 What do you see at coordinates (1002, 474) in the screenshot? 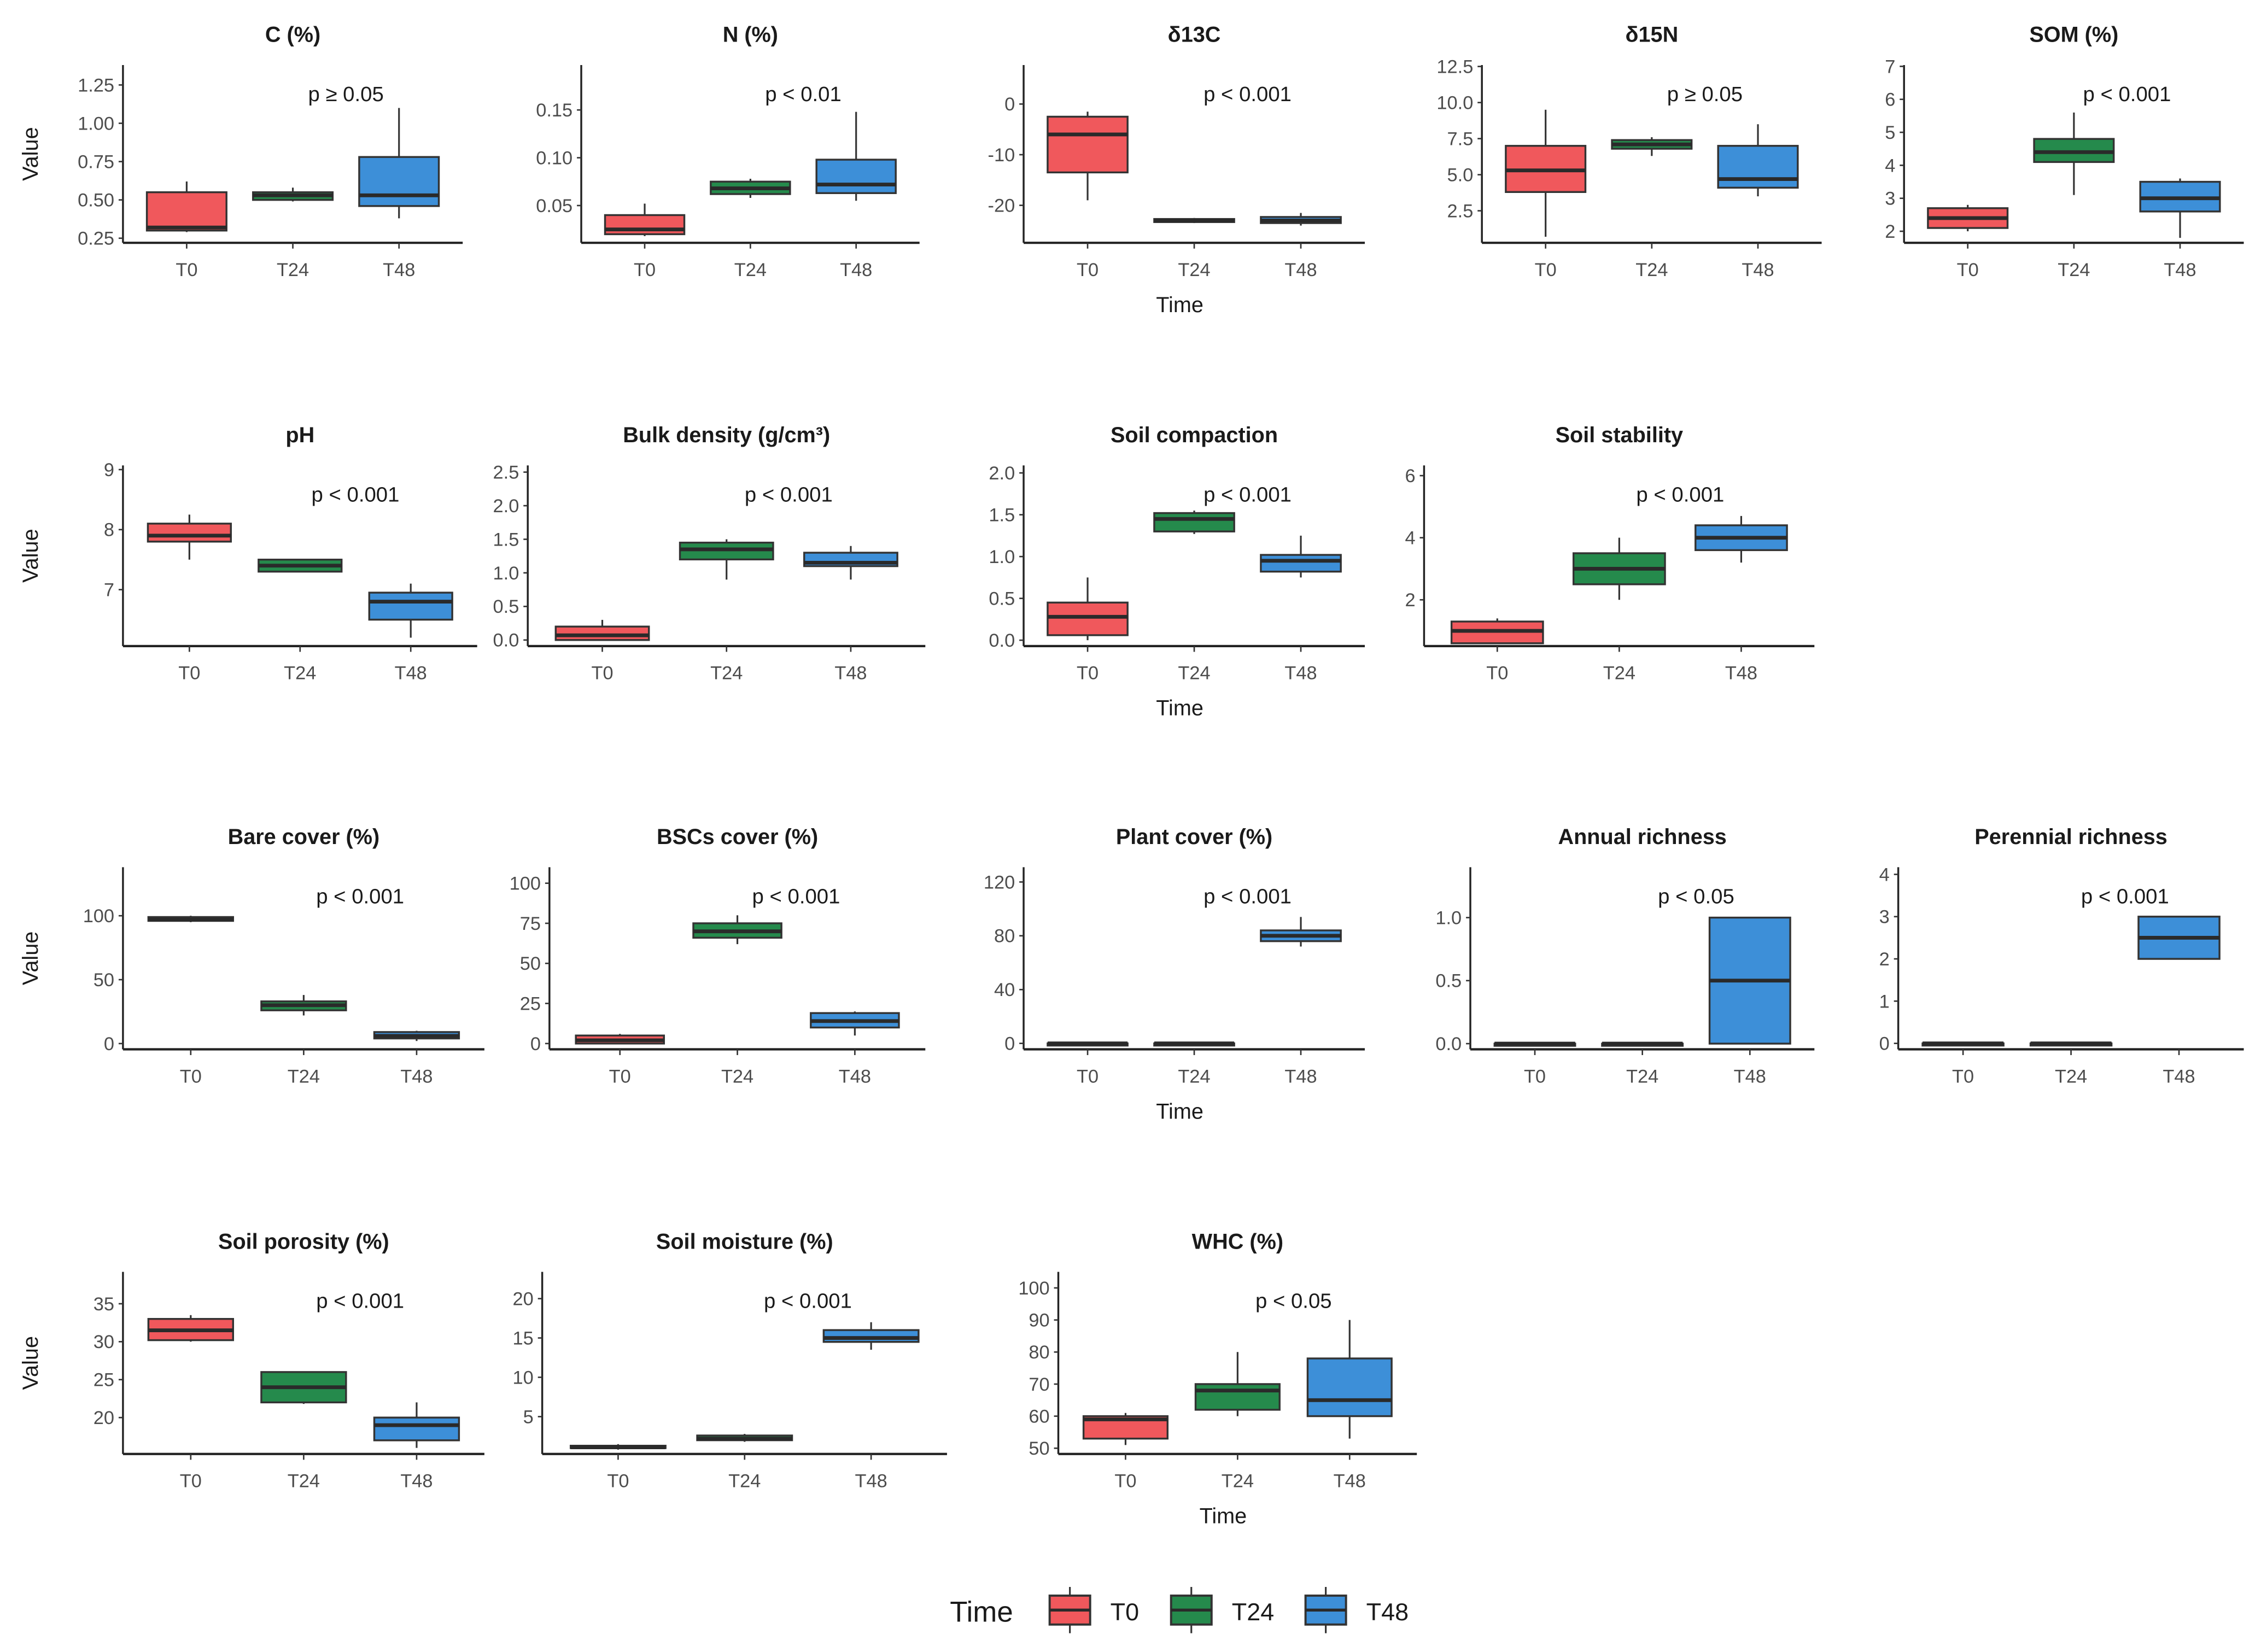
I see `y-tick-label: 2.0` at bounding box center [1002, 474].